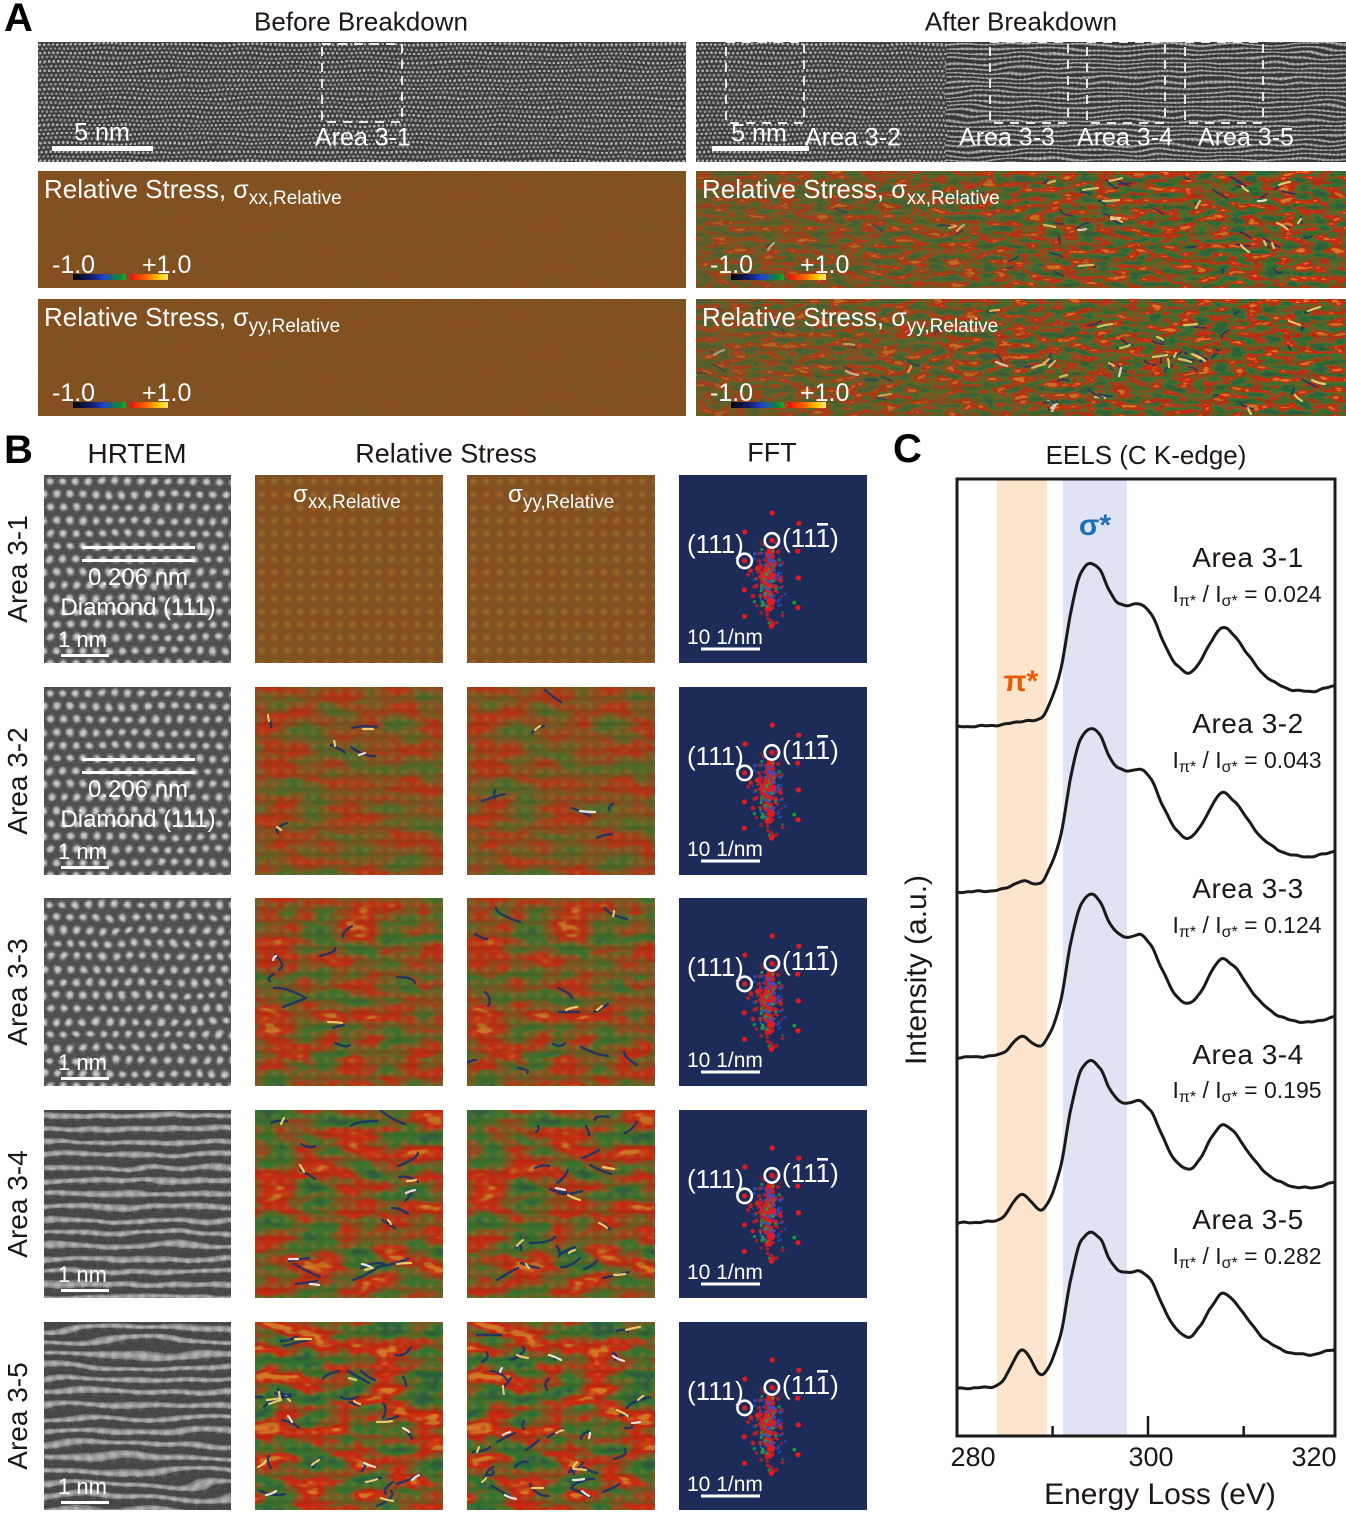  Describe the element at coordinates (1247, 557) in the screenshot. I see `svg-text: Area 3-1` at that location.